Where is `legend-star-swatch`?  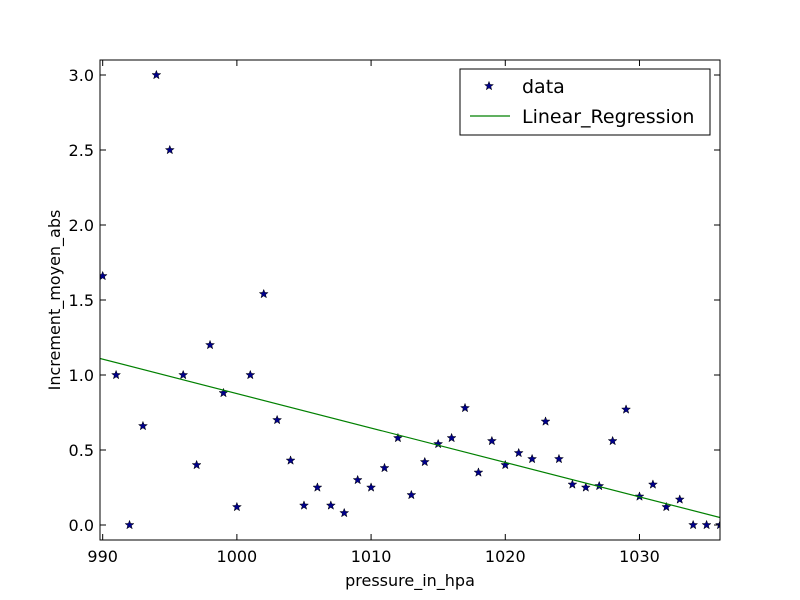
legend-star-swatch is located at coordinates (489, 85).